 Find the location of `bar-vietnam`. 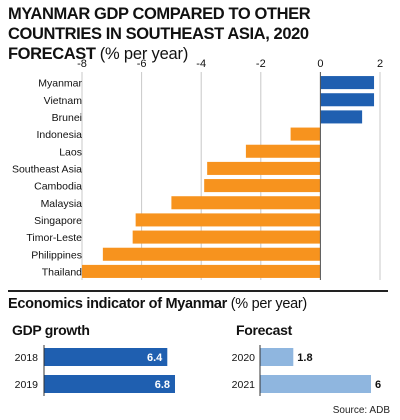

bar-vietnam is located at coordinates (347, 100).